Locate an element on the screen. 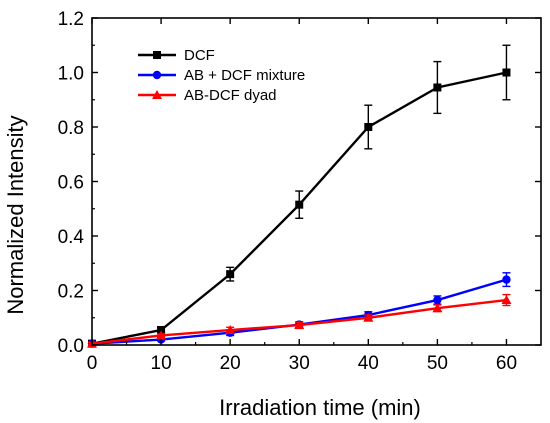 The width and height of the screenshot is (550, 423). x-axis-title: Irradiation time (min) is located at coordinates (320, 407).